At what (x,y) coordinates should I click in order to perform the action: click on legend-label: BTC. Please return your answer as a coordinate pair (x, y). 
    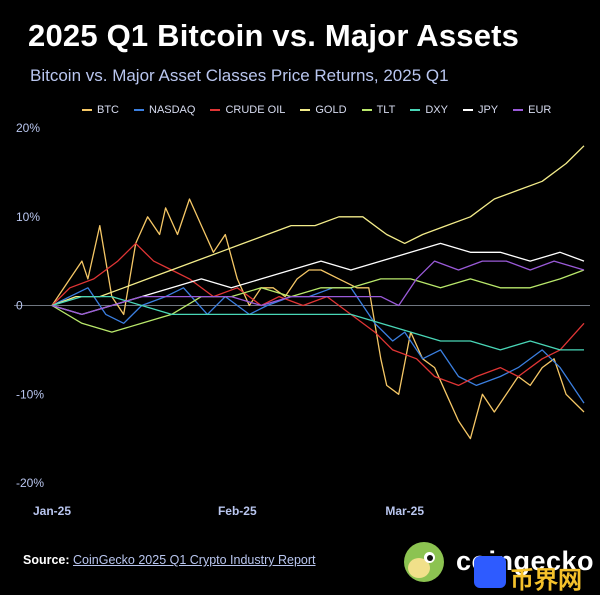
    Looking at the image, I should click on (108, 110).